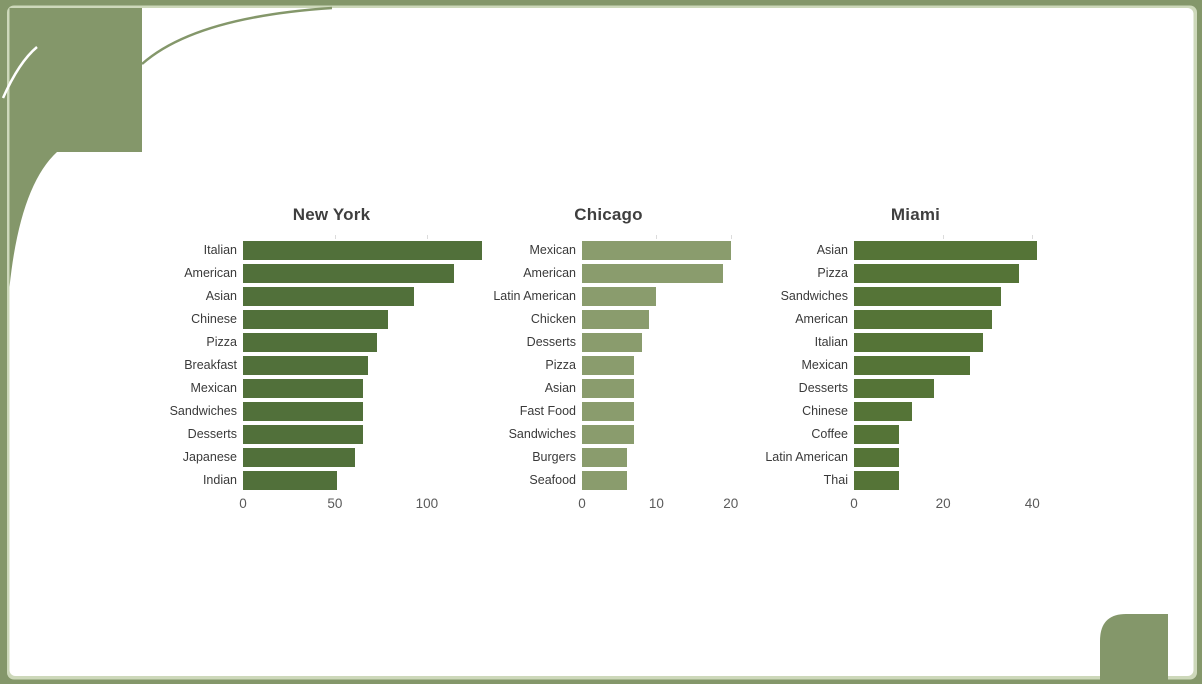  What do you see at coordinates (554, 457) in the screenshot?
I see `category-label: Burgers` at bounding box center [554, 457].